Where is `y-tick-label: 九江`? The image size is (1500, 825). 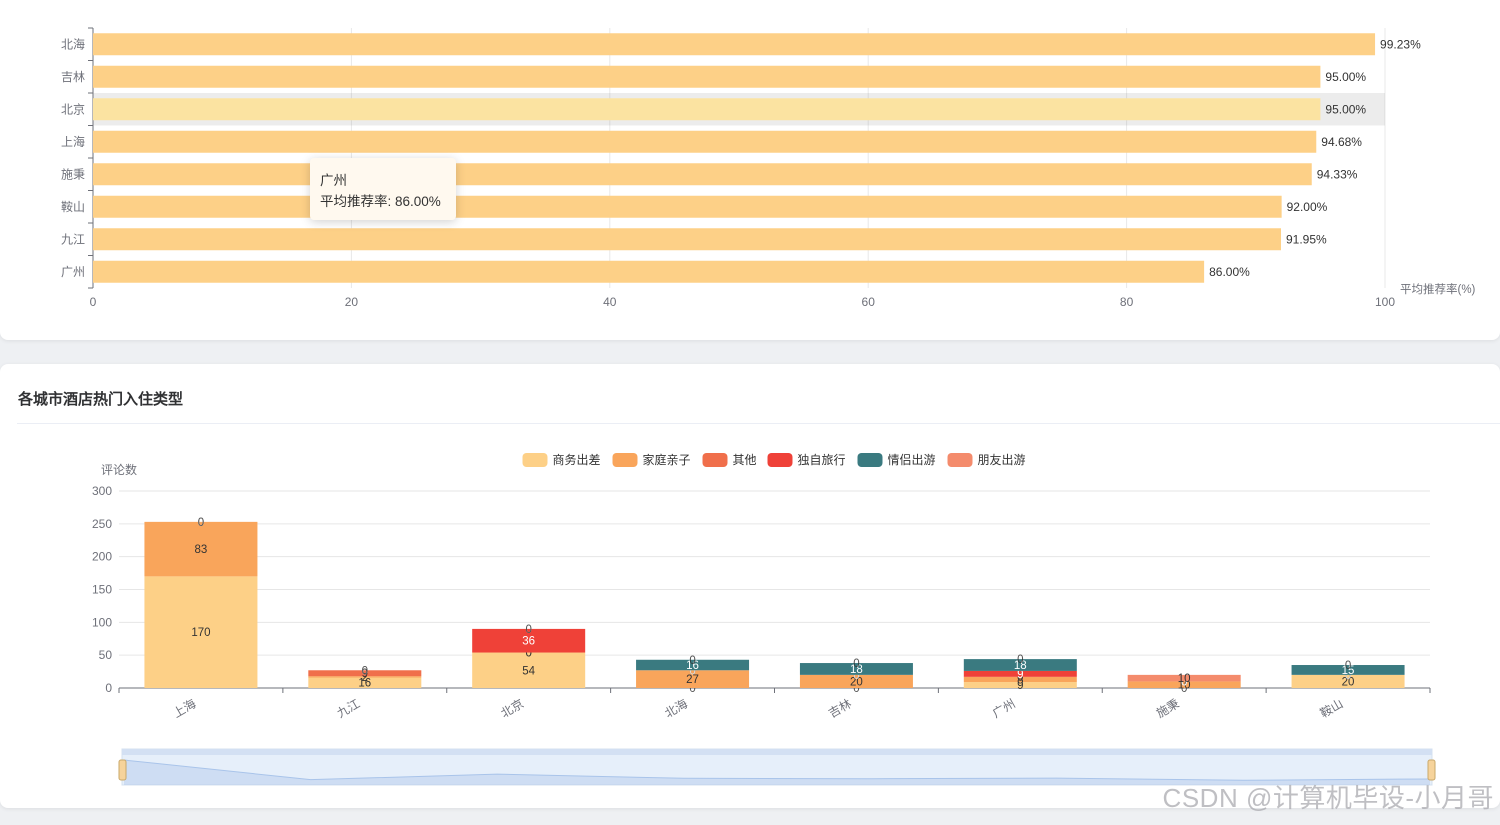 y-tick-label: 九江 is located at coordinates (73, 239).